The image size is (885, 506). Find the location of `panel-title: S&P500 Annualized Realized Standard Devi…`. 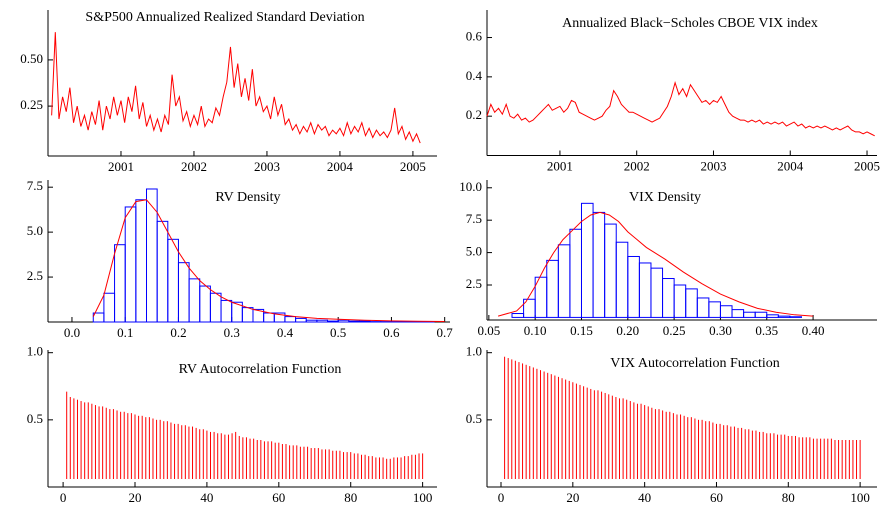

panel-title: S&P500 Annualized Realized Standard Devi… is located at coordinates (224, 17).